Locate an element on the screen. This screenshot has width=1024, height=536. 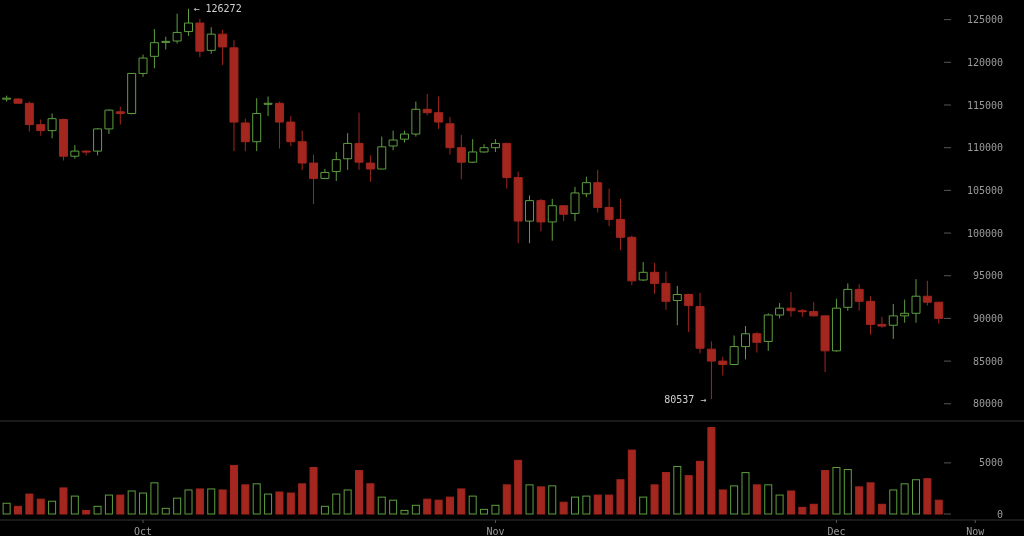
y-tick-label: 110000 is located at coordinates (984, 148).